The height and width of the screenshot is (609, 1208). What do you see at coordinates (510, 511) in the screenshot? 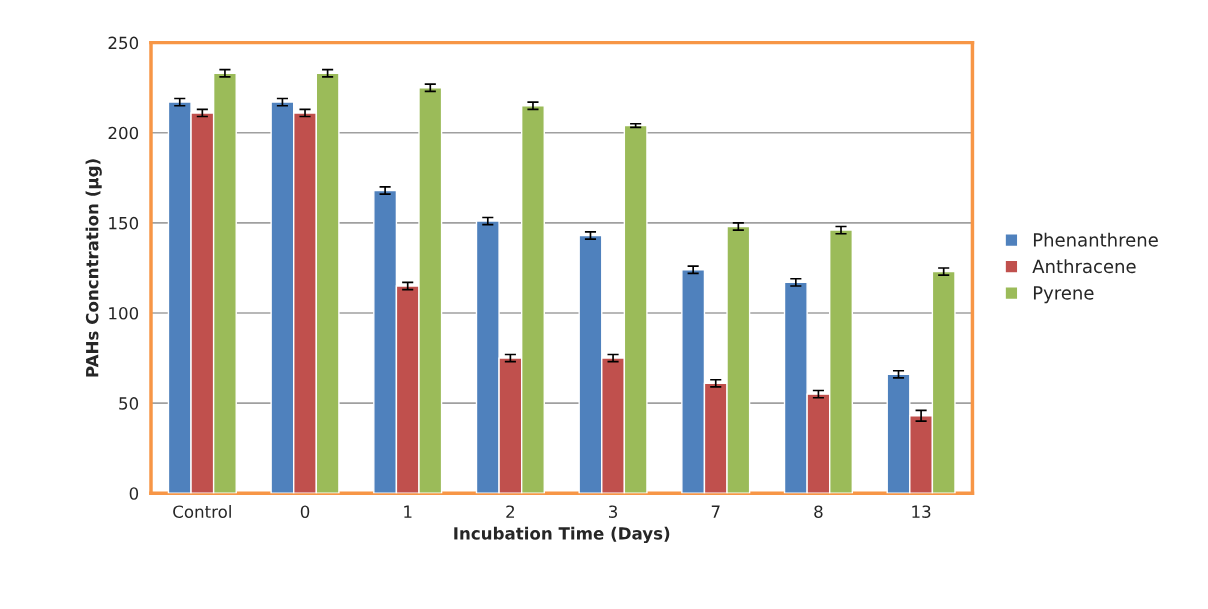
I see `x-tick-label: 2` at bounding box center [510, 511].